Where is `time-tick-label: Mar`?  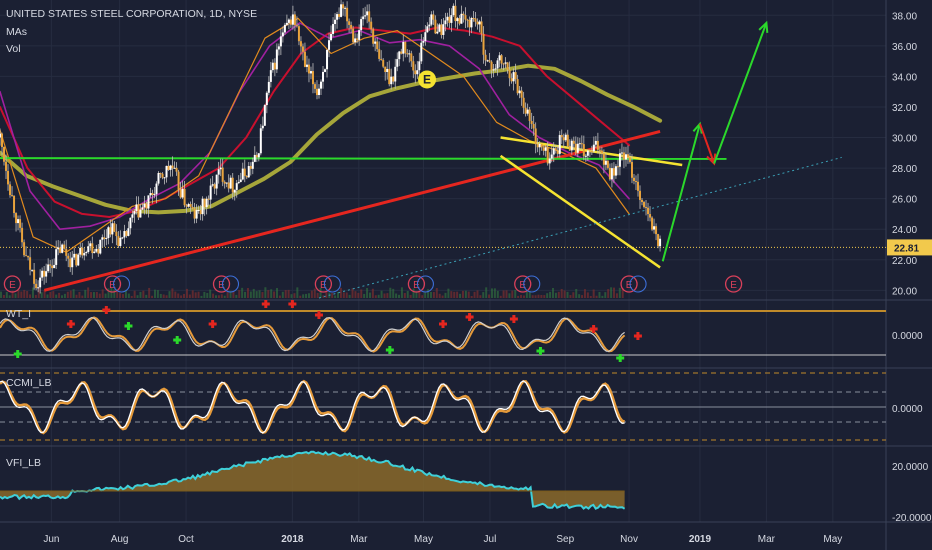
time-tick-label: Mar is located at coordinates (767, 539).